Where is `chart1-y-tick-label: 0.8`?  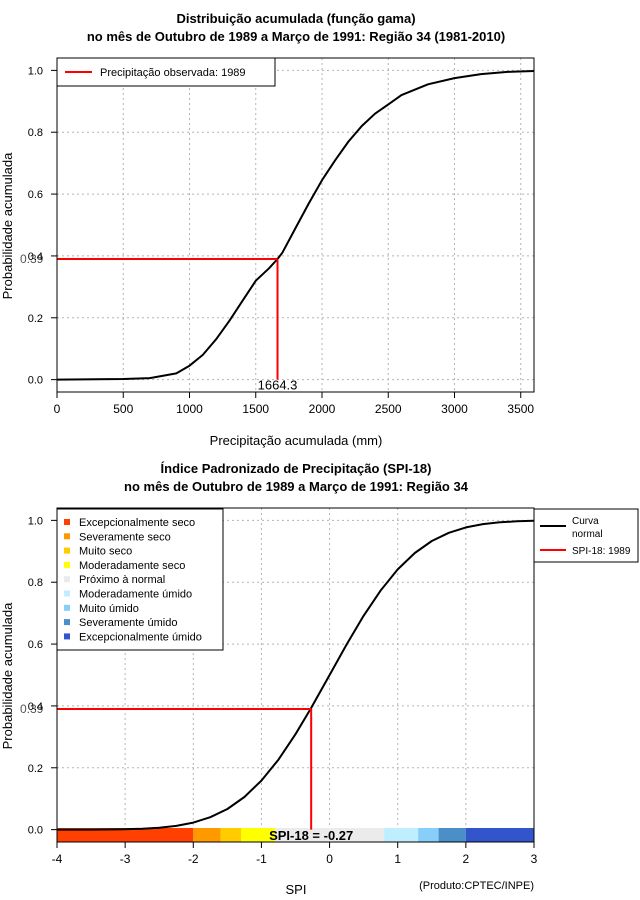 chart1-y-tick-label: 0.8 is located at coordinates (35, 133).